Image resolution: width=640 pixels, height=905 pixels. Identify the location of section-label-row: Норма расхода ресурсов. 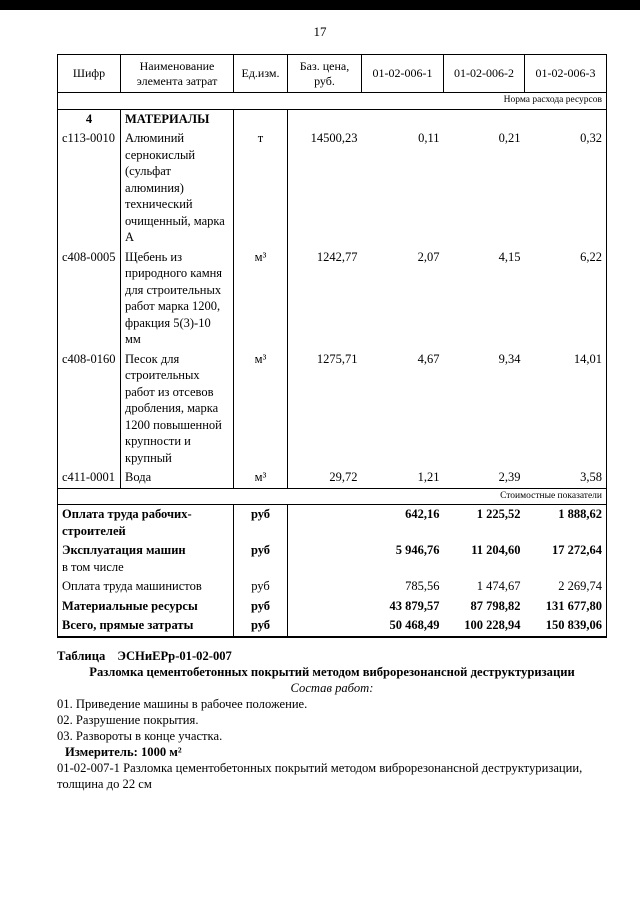
(332, 101).